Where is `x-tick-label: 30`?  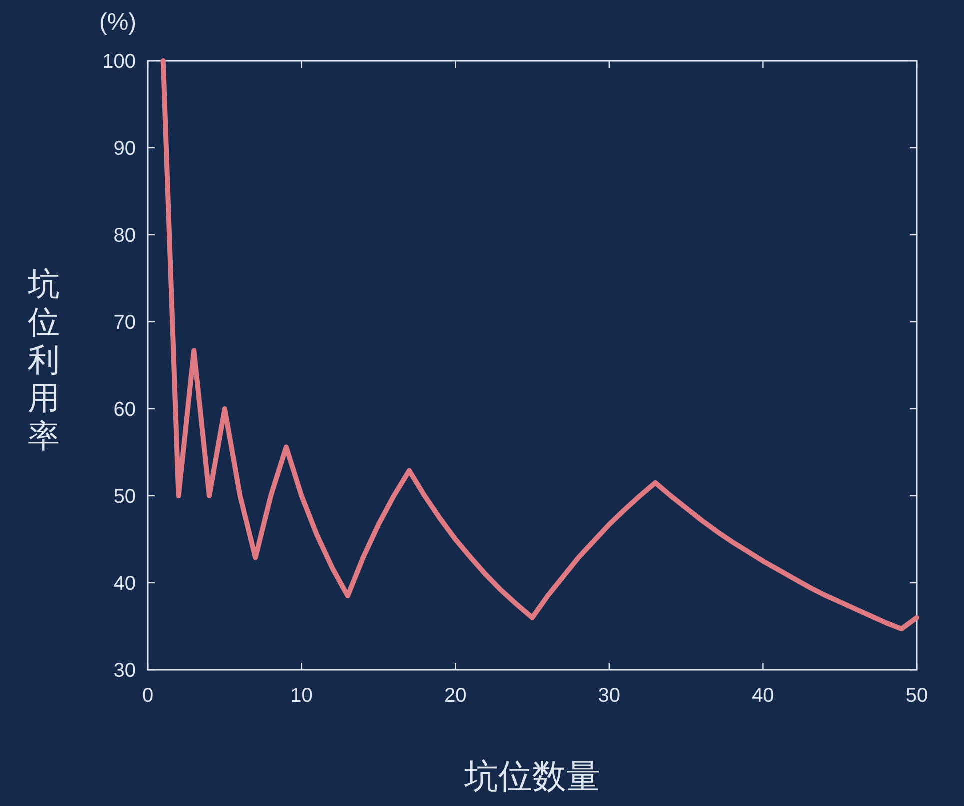
x-tick-label: 30 is located at coordinates (609, 696).